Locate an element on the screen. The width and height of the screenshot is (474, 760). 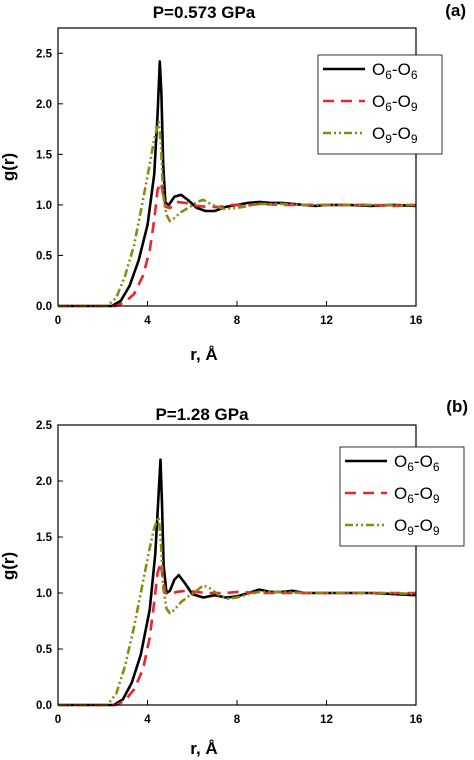
panel-a-x-axis-label: r, Å is located at coordinates (203, 354).